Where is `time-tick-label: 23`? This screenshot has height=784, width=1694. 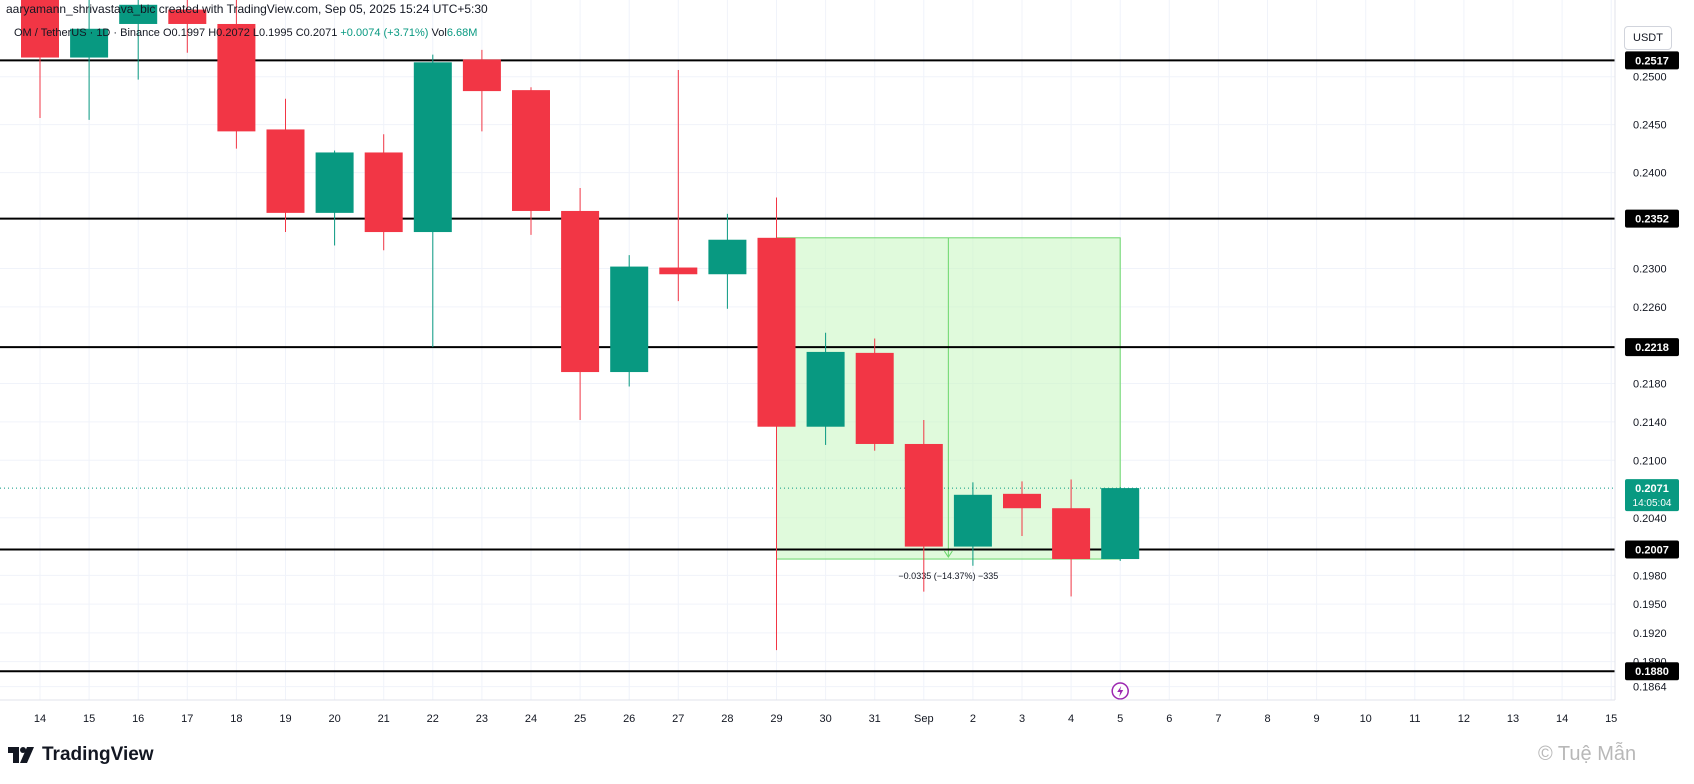 time-tick-label: 23 is located at coordinates (482, 719).